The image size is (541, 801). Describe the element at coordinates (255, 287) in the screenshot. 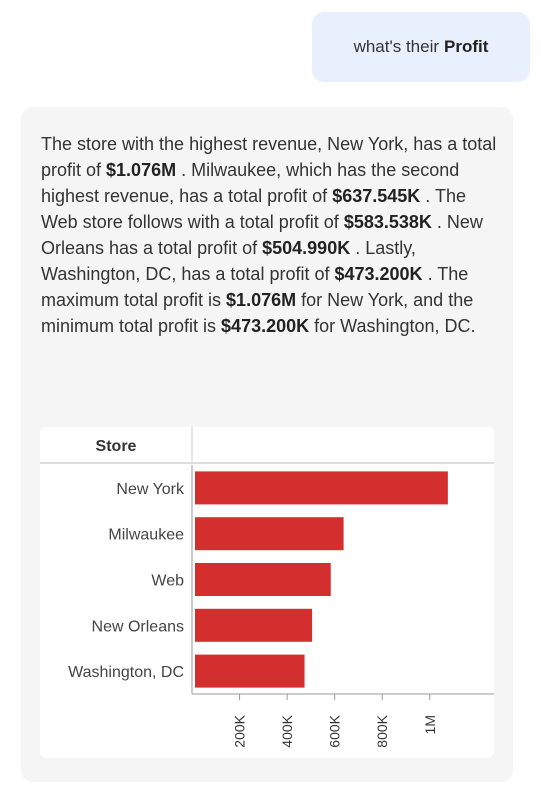

I see `answer-text-segment: . The maximum total profit is` at that location.